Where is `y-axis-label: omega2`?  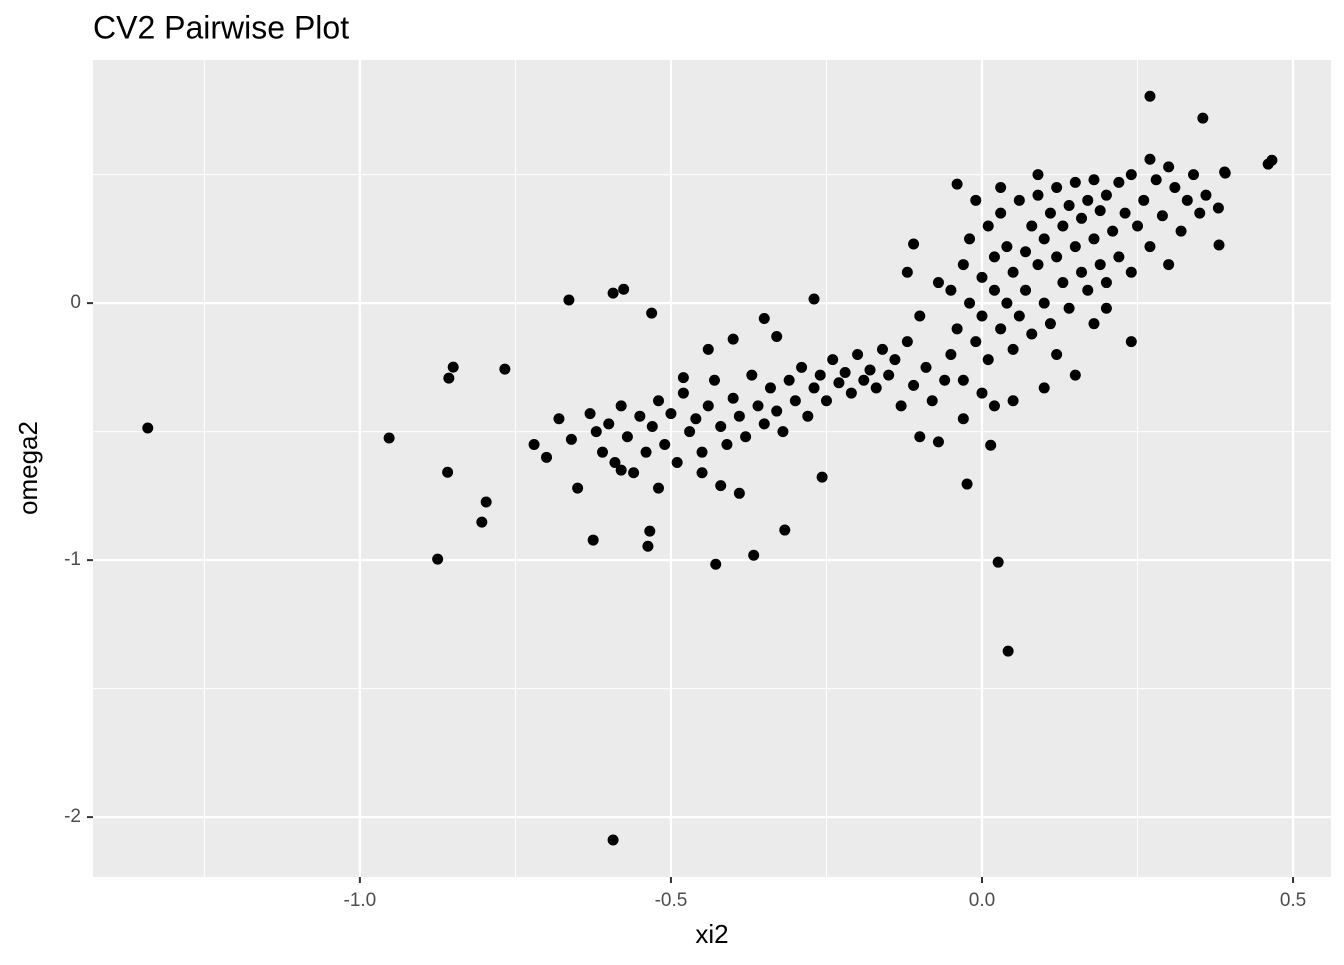
y-axis-label: omega2 is located at coordinates (28, 468).